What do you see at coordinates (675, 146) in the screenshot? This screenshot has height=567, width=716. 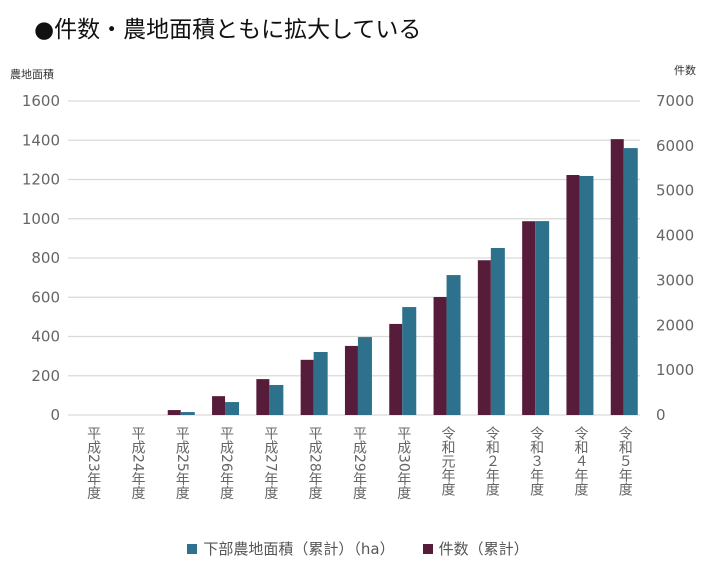 I see `right-tick-label: 6000` at bounding box center [675, 146].